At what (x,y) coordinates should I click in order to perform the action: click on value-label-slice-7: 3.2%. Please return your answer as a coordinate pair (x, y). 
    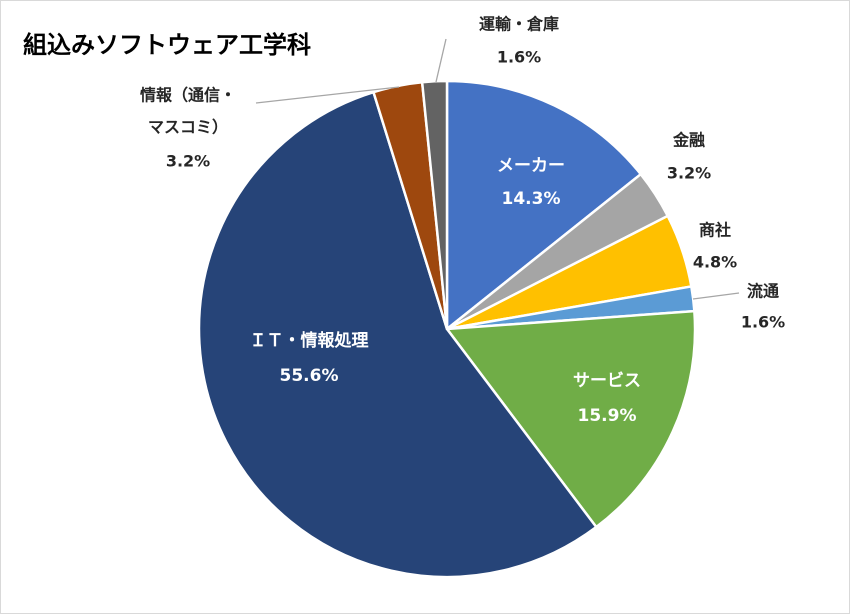
    Looking at the image, I should click on (188, 161).